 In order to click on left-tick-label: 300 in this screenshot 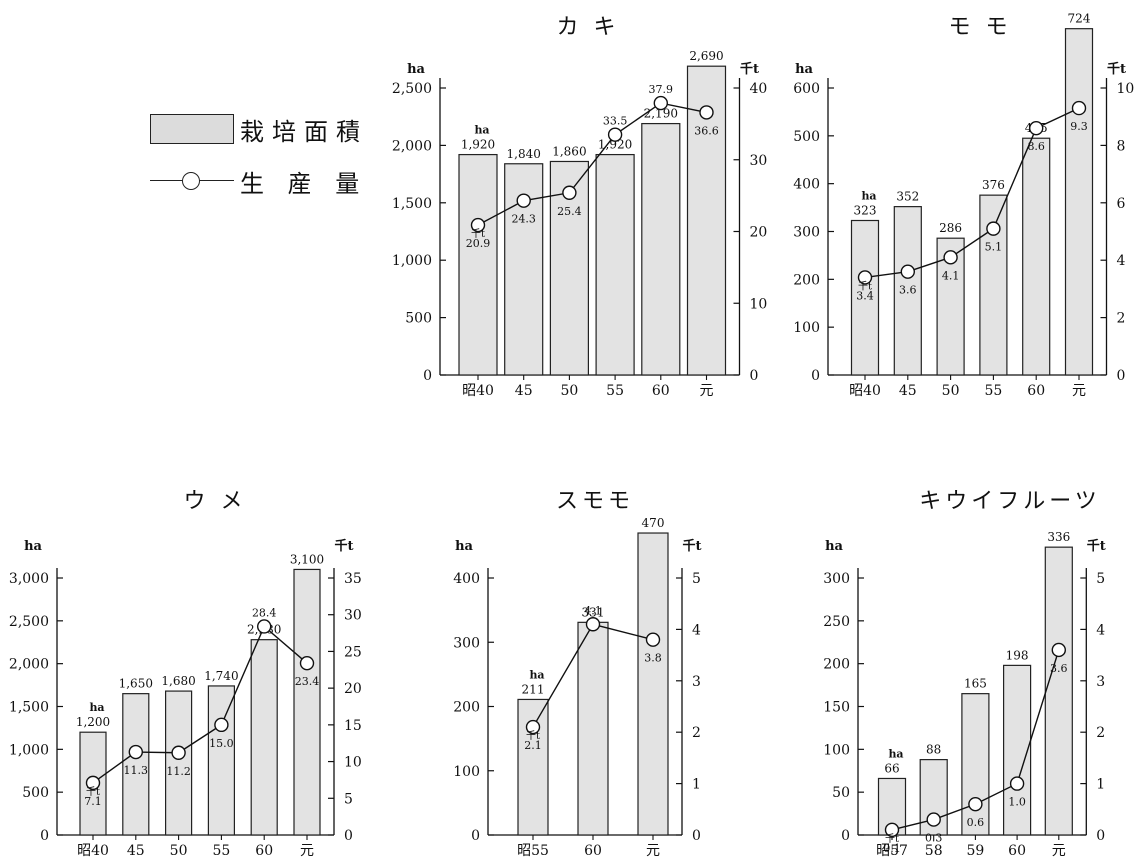, I will do `click(836, 579)`.